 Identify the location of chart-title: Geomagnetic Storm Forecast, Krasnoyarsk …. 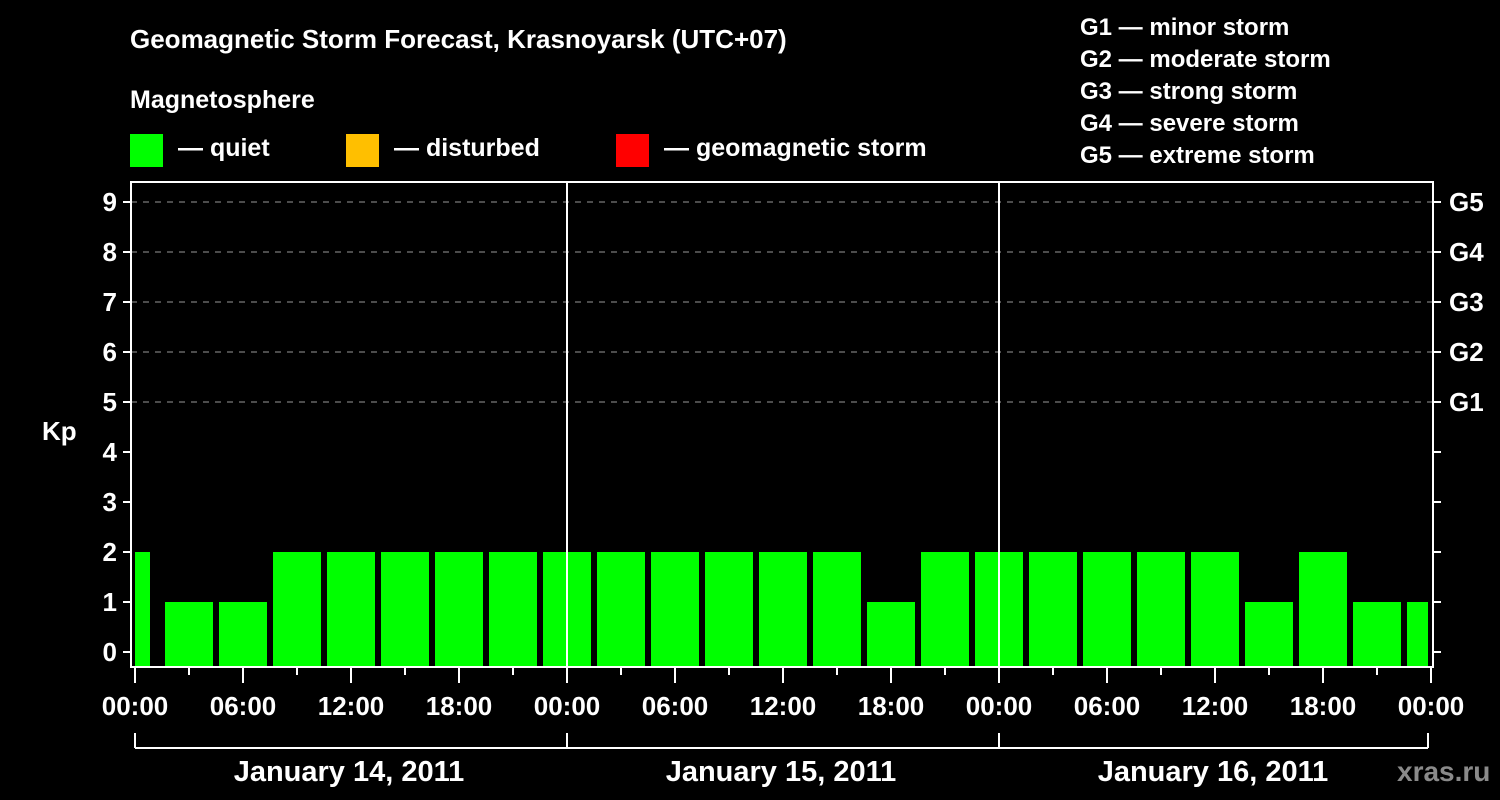
(458, 39).